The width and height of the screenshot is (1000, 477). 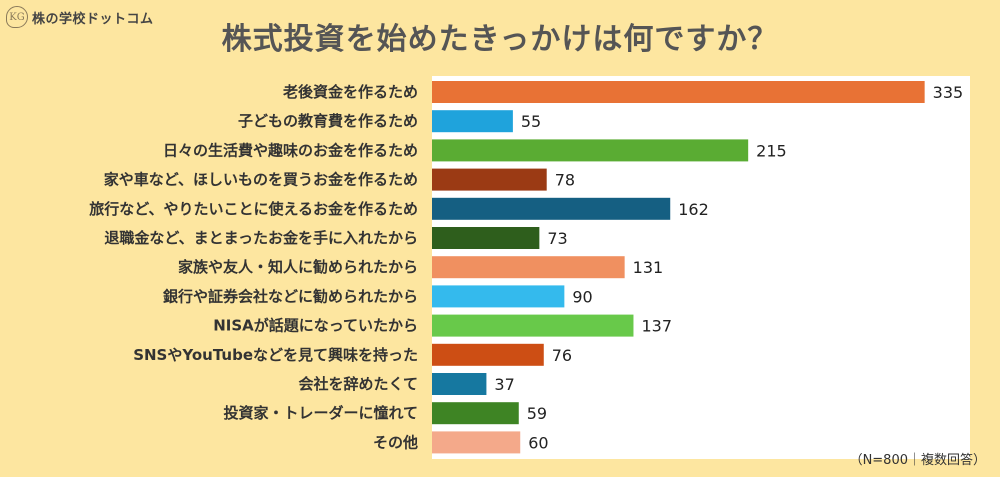 I want to click on value-label: 37, so click(x=504, y=384).